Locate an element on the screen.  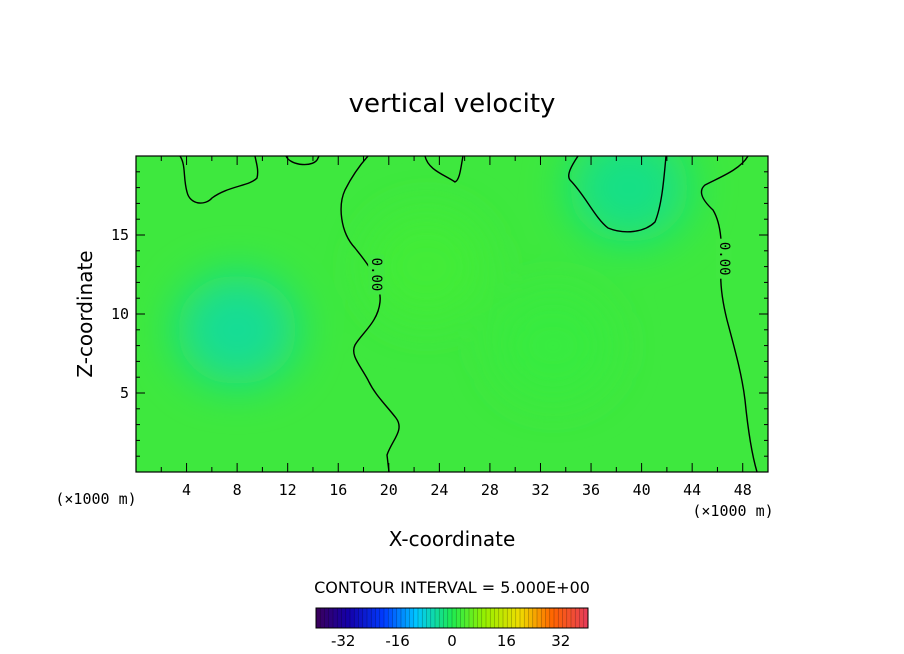
colorbar-tick-label: 16 is located at coordinates (506, 641).